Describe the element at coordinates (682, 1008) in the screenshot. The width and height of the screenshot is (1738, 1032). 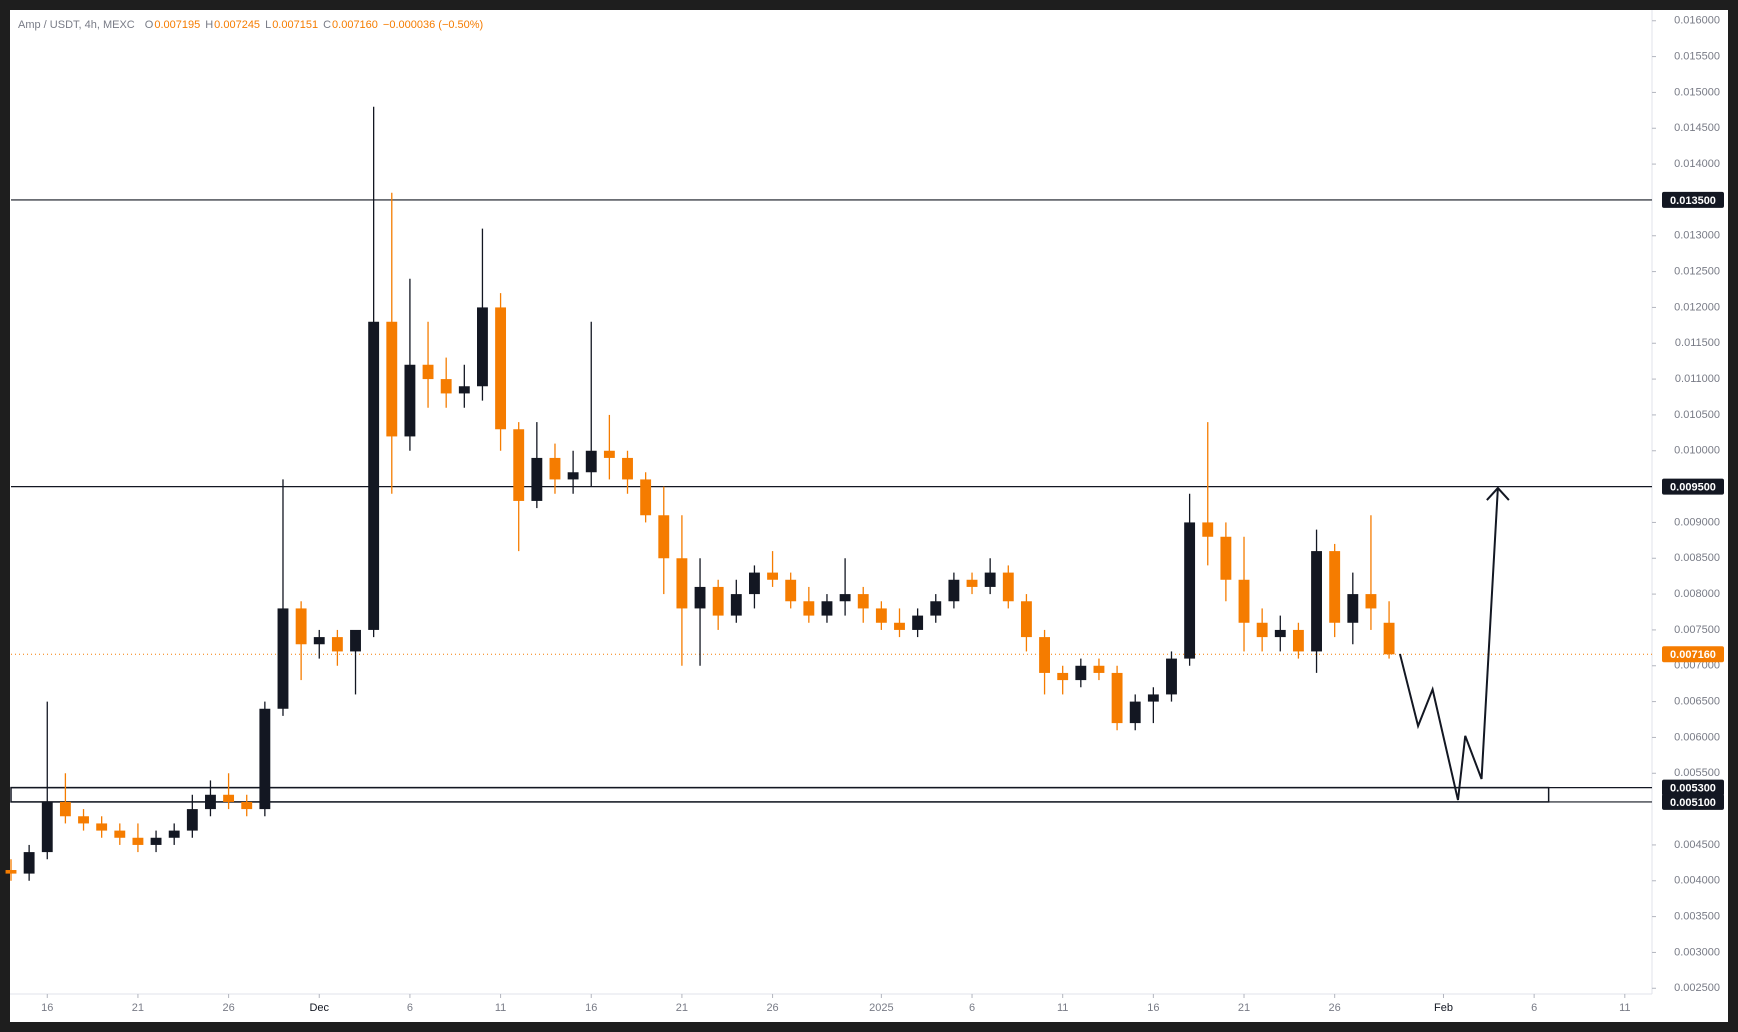
I see `x-tick-label: 21` at that location.